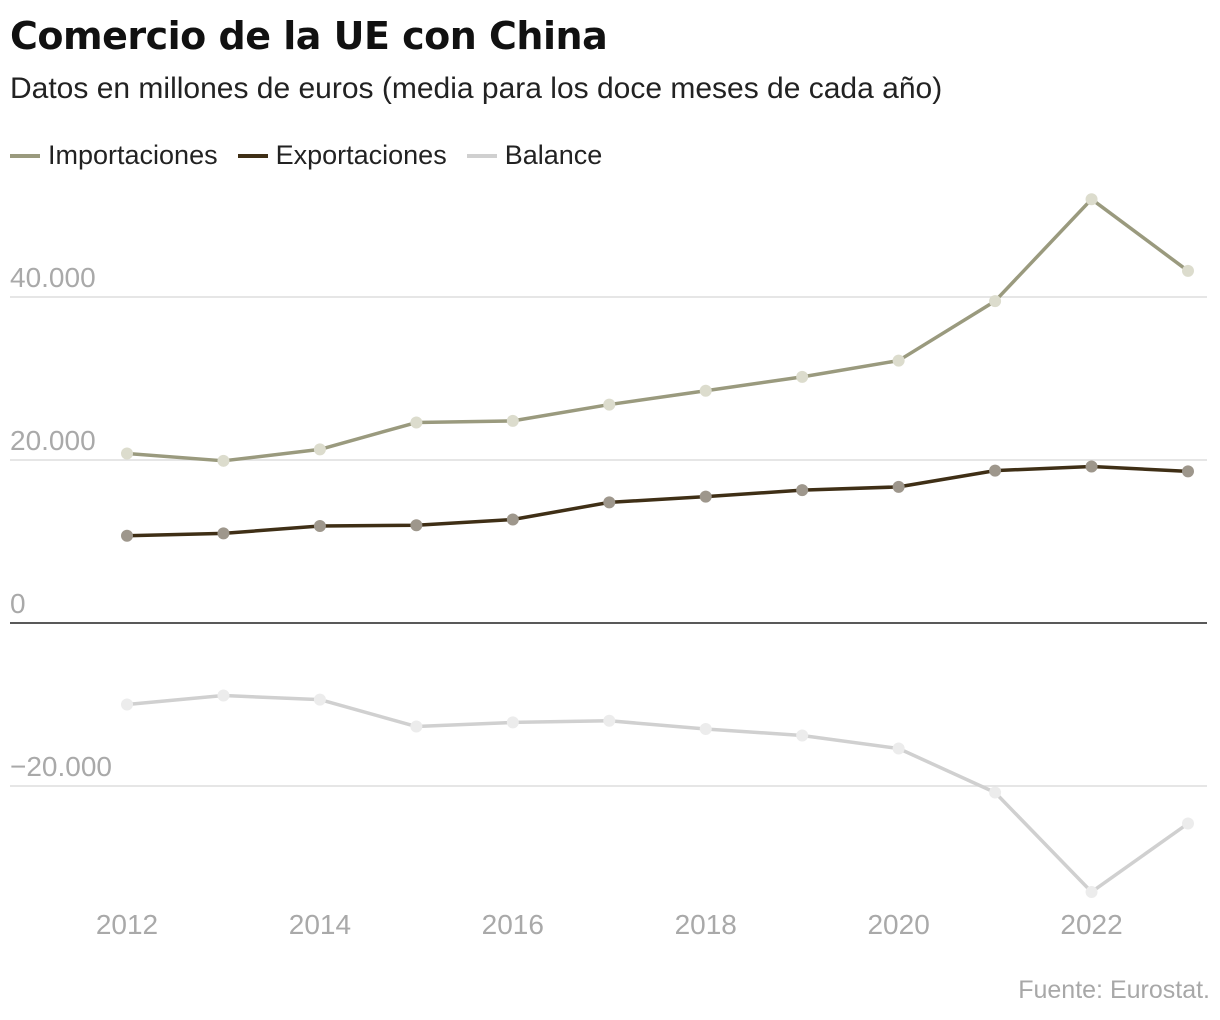 Image resolution: width=1220 pixels, height=1020 pixels. What do you see at coordinates (61, 522) in the screenshot?
I see `y-tick-labels: 40.000 20.000 0 −20.000` at bounding box center [61, 522].